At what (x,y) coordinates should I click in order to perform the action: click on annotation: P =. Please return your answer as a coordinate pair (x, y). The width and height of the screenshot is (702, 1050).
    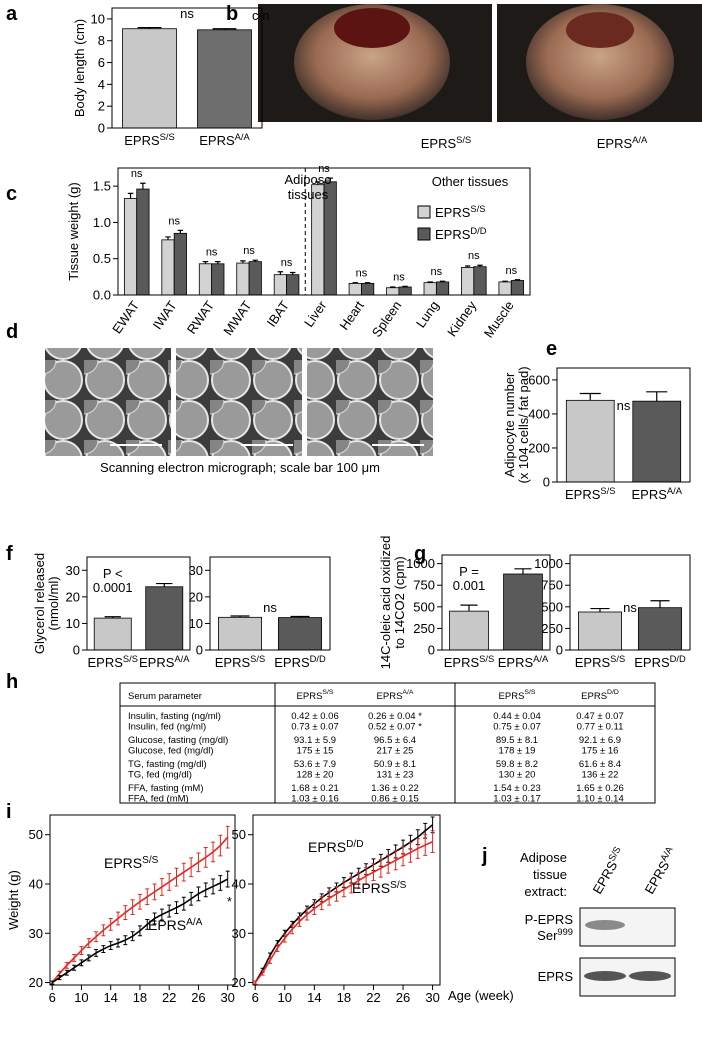
    Looking at the image, I should click on (469, 571).